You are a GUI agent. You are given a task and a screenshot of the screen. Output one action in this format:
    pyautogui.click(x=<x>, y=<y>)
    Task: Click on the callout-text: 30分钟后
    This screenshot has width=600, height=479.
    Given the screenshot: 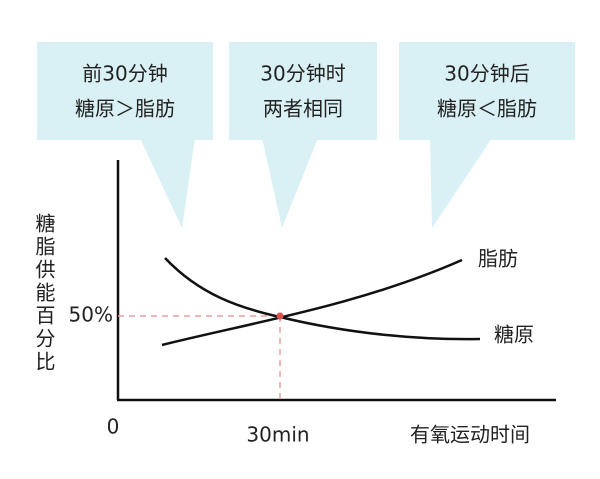 What is the action you would take?
    pyautogui.click(x=486, y=74)
    